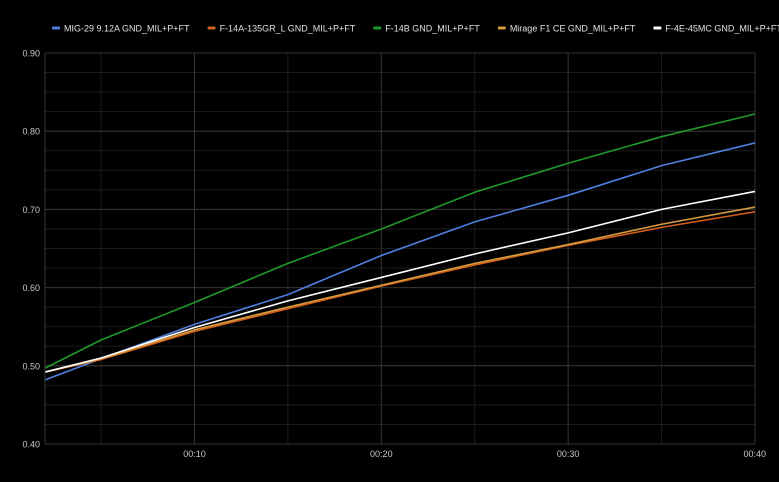  I want to click on y-tick-label: 0.80, so click(31, 132).